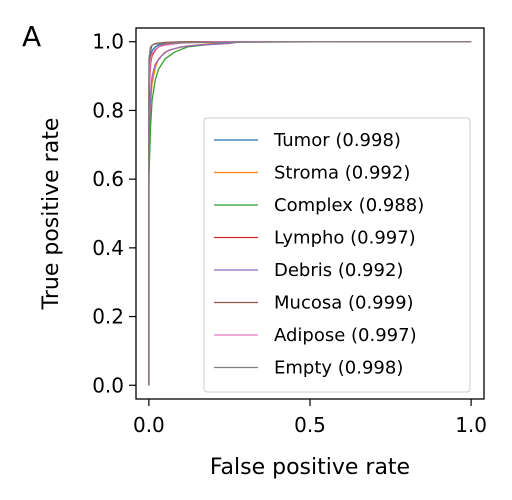 The height and width of the screenshot is (500, 512). What do you see at coordinates (337, 140) in the screenshot?
I see `legend-entry: Tumor (0.998)` at bounding box center [337, 140].